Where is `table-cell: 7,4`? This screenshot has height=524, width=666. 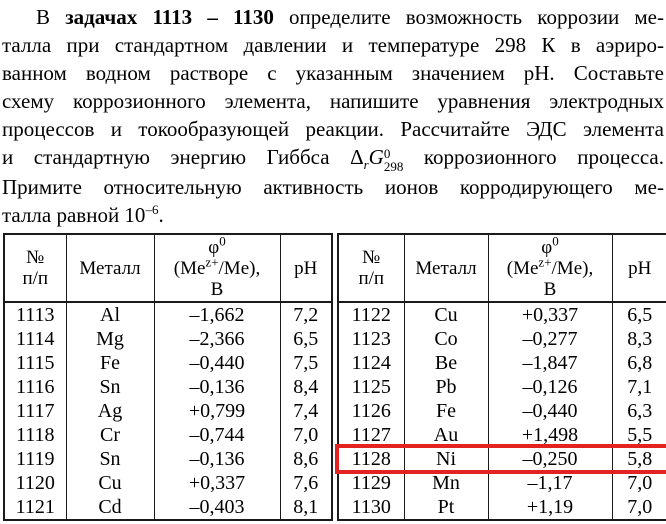
table-cell: 7,4 is located at coordinates (305, 411).